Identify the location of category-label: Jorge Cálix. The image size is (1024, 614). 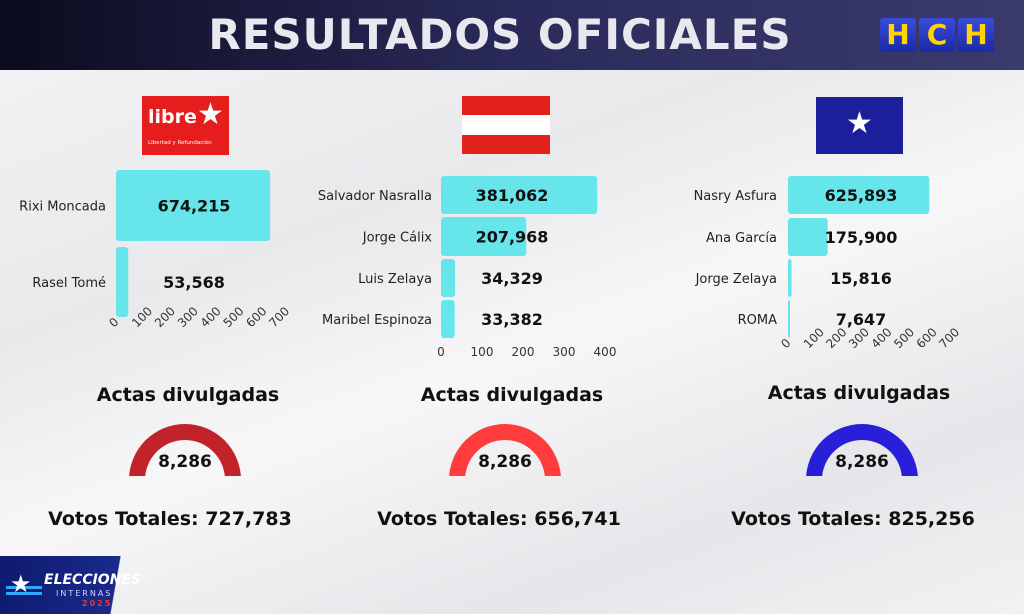
(397, 238).